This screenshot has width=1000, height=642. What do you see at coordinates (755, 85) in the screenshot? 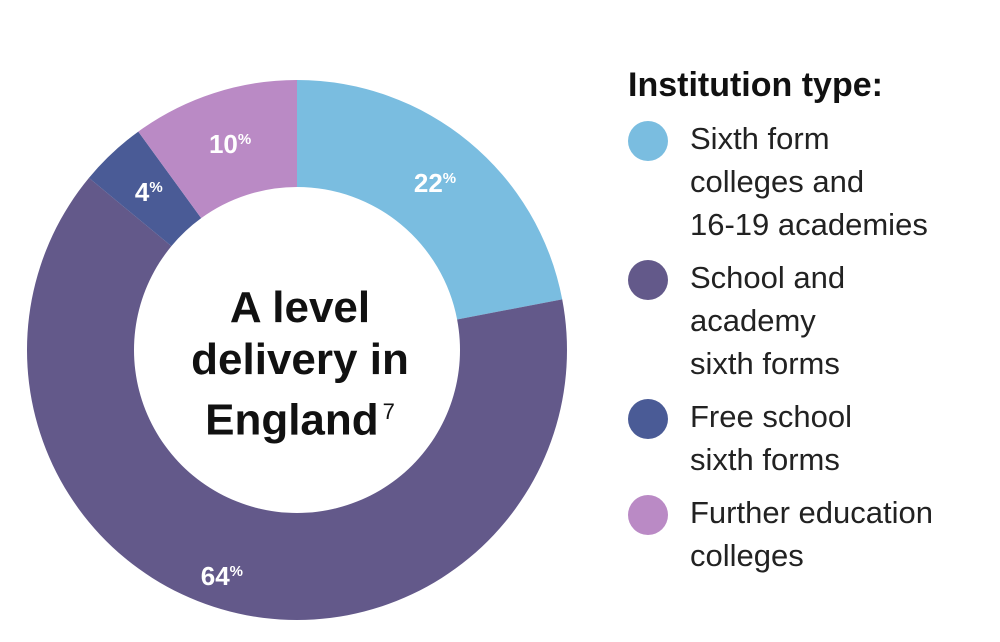
I see `legend-title: Institution type:` at bounding box center [755, 85].